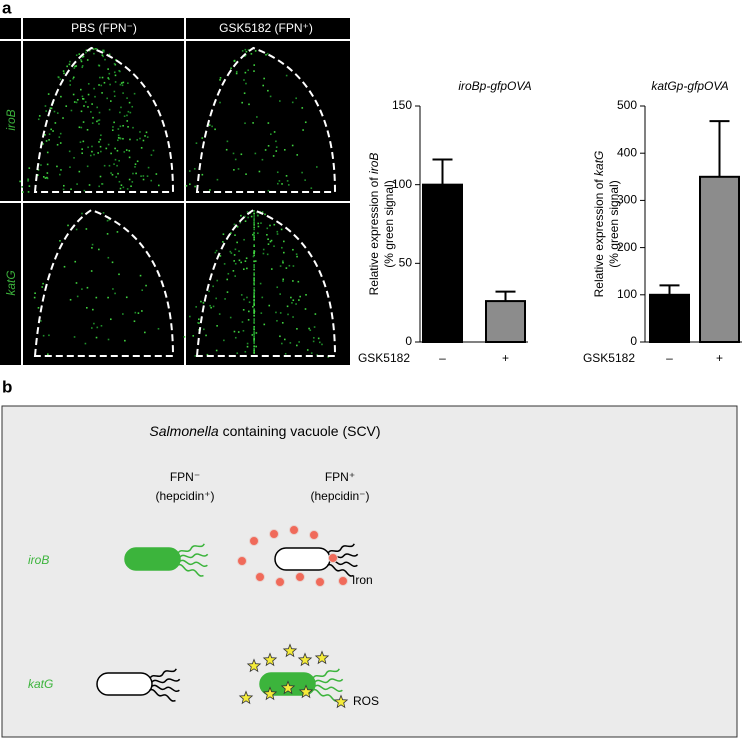 The image size is (745, 744). What do you see at coordinates (288, 687) in the screenshot?
I see `ros` at bounding box center [288, 687].